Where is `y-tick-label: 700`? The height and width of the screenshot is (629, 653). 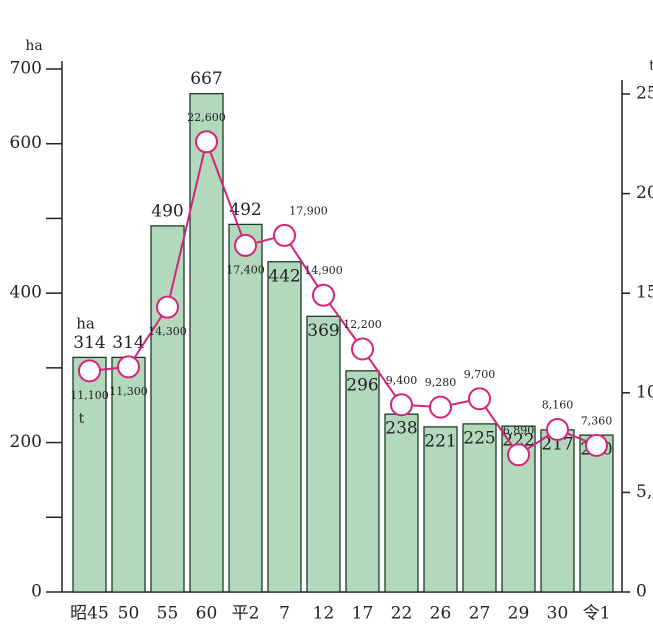
y-tick-label: 700 is located at coordinates (26, 69).